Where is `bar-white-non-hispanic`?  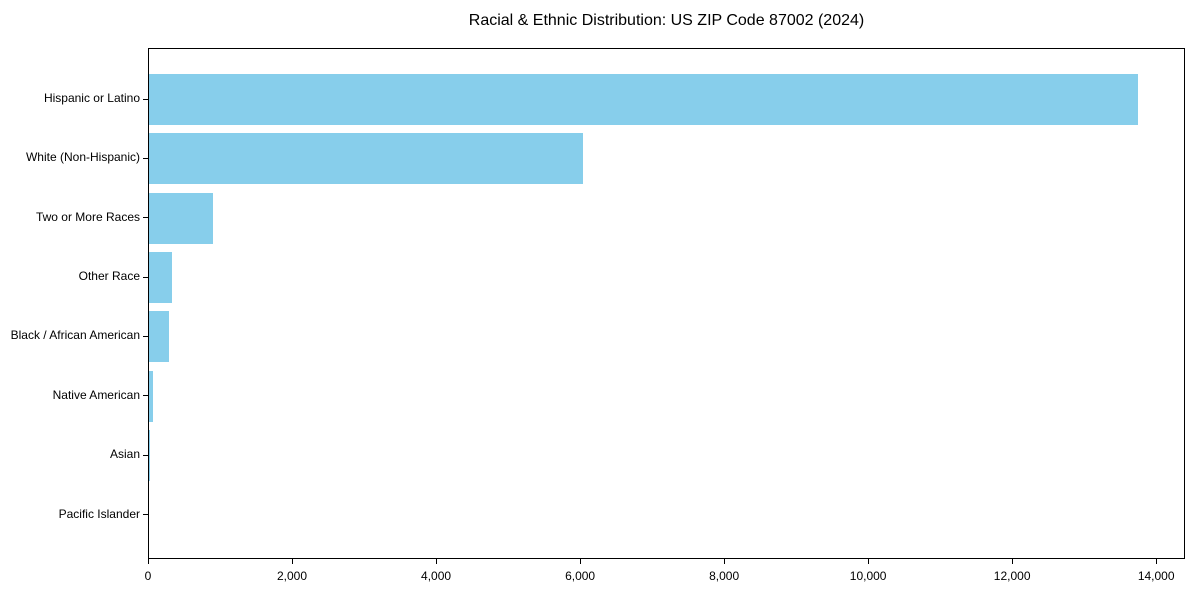 bar-white-non-hispanic is located at coordinates (366, 159).